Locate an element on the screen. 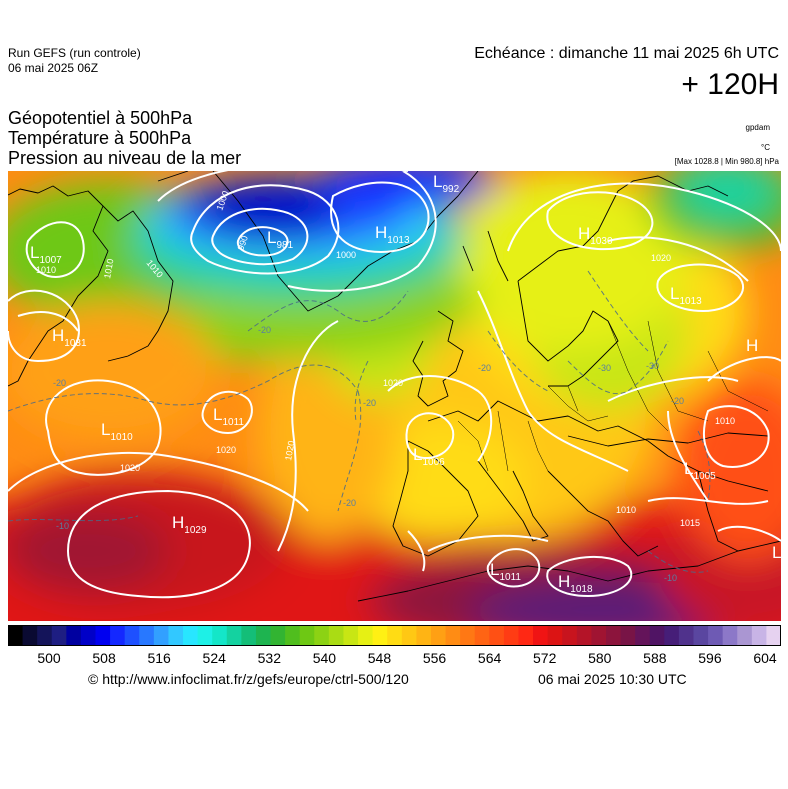 This screenshot has width=788, height=789. geopotential-colorbar is located at coordinates (394, 635).